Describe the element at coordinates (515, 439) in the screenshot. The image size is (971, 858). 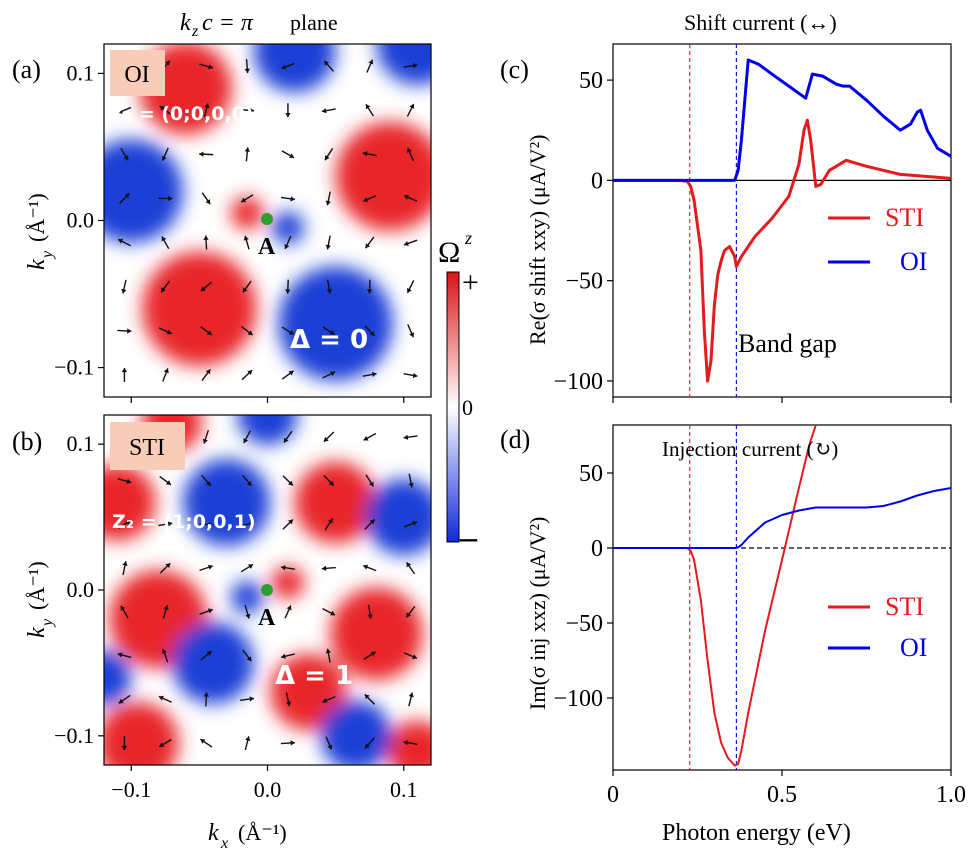
I see `panel-label-d: (d)` at that location.